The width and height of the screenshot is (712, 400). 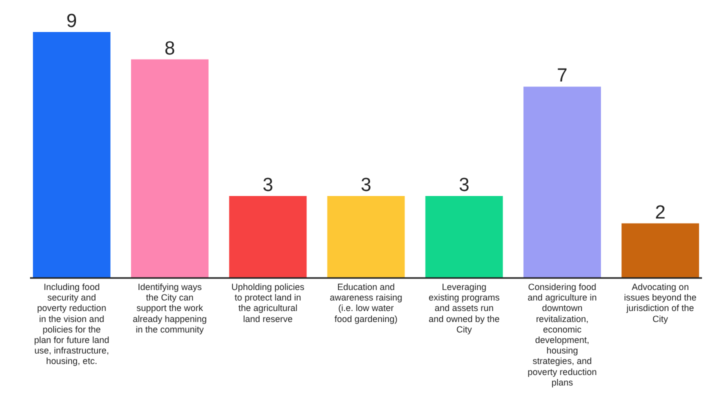 What do you see at coordinates (562, 335) in the screenshot?
I see `category-label: Considering food and agriculture in downtown revitalization, economic development, housing strategies, and poverty reduction plans` at bounding box center [562, 335].